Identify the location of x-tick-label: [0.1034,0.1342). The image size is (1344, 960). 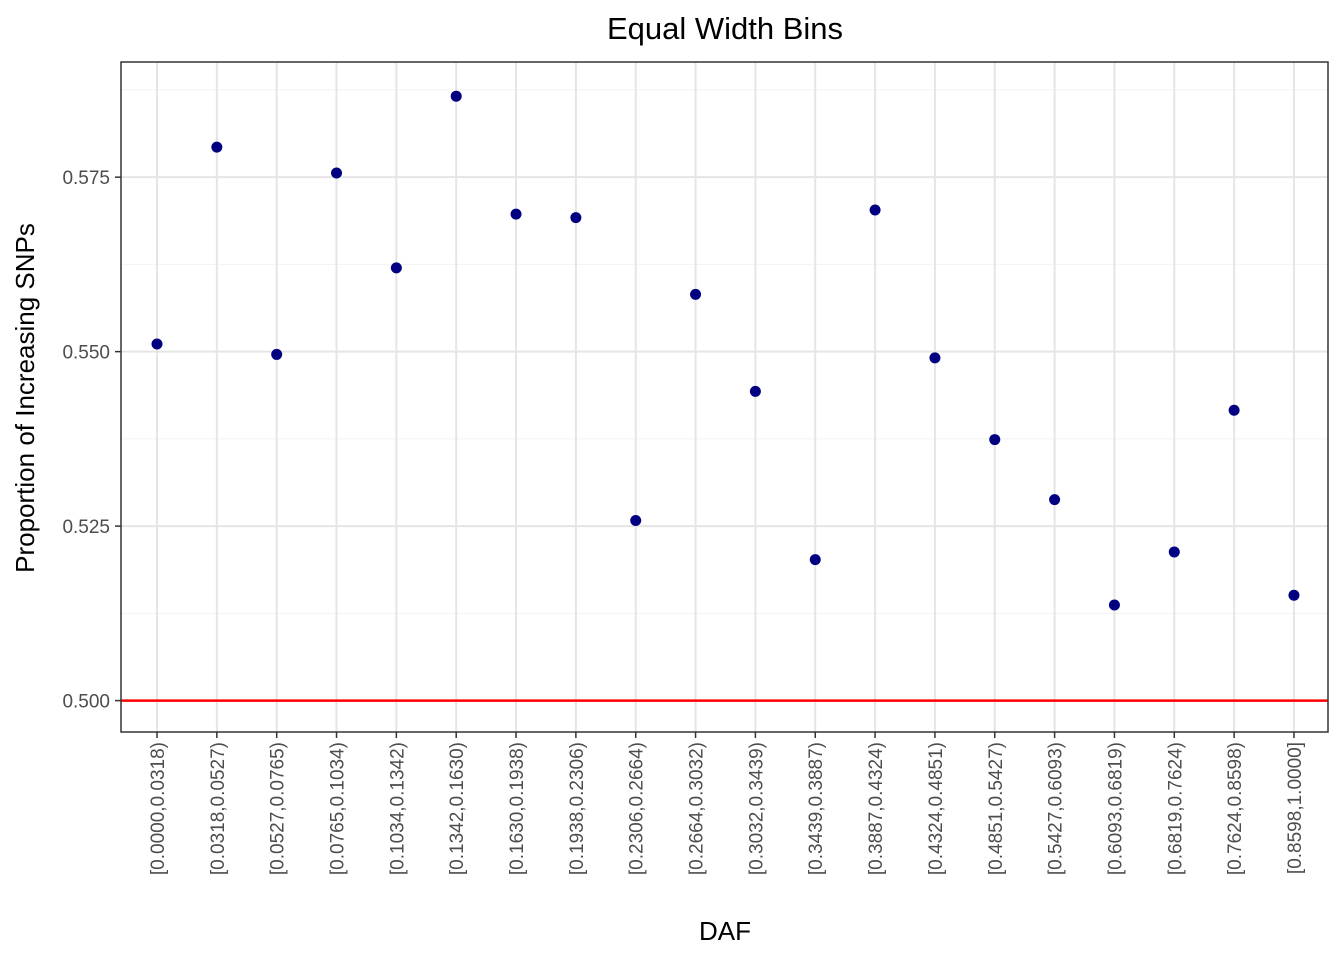
(397, 808).